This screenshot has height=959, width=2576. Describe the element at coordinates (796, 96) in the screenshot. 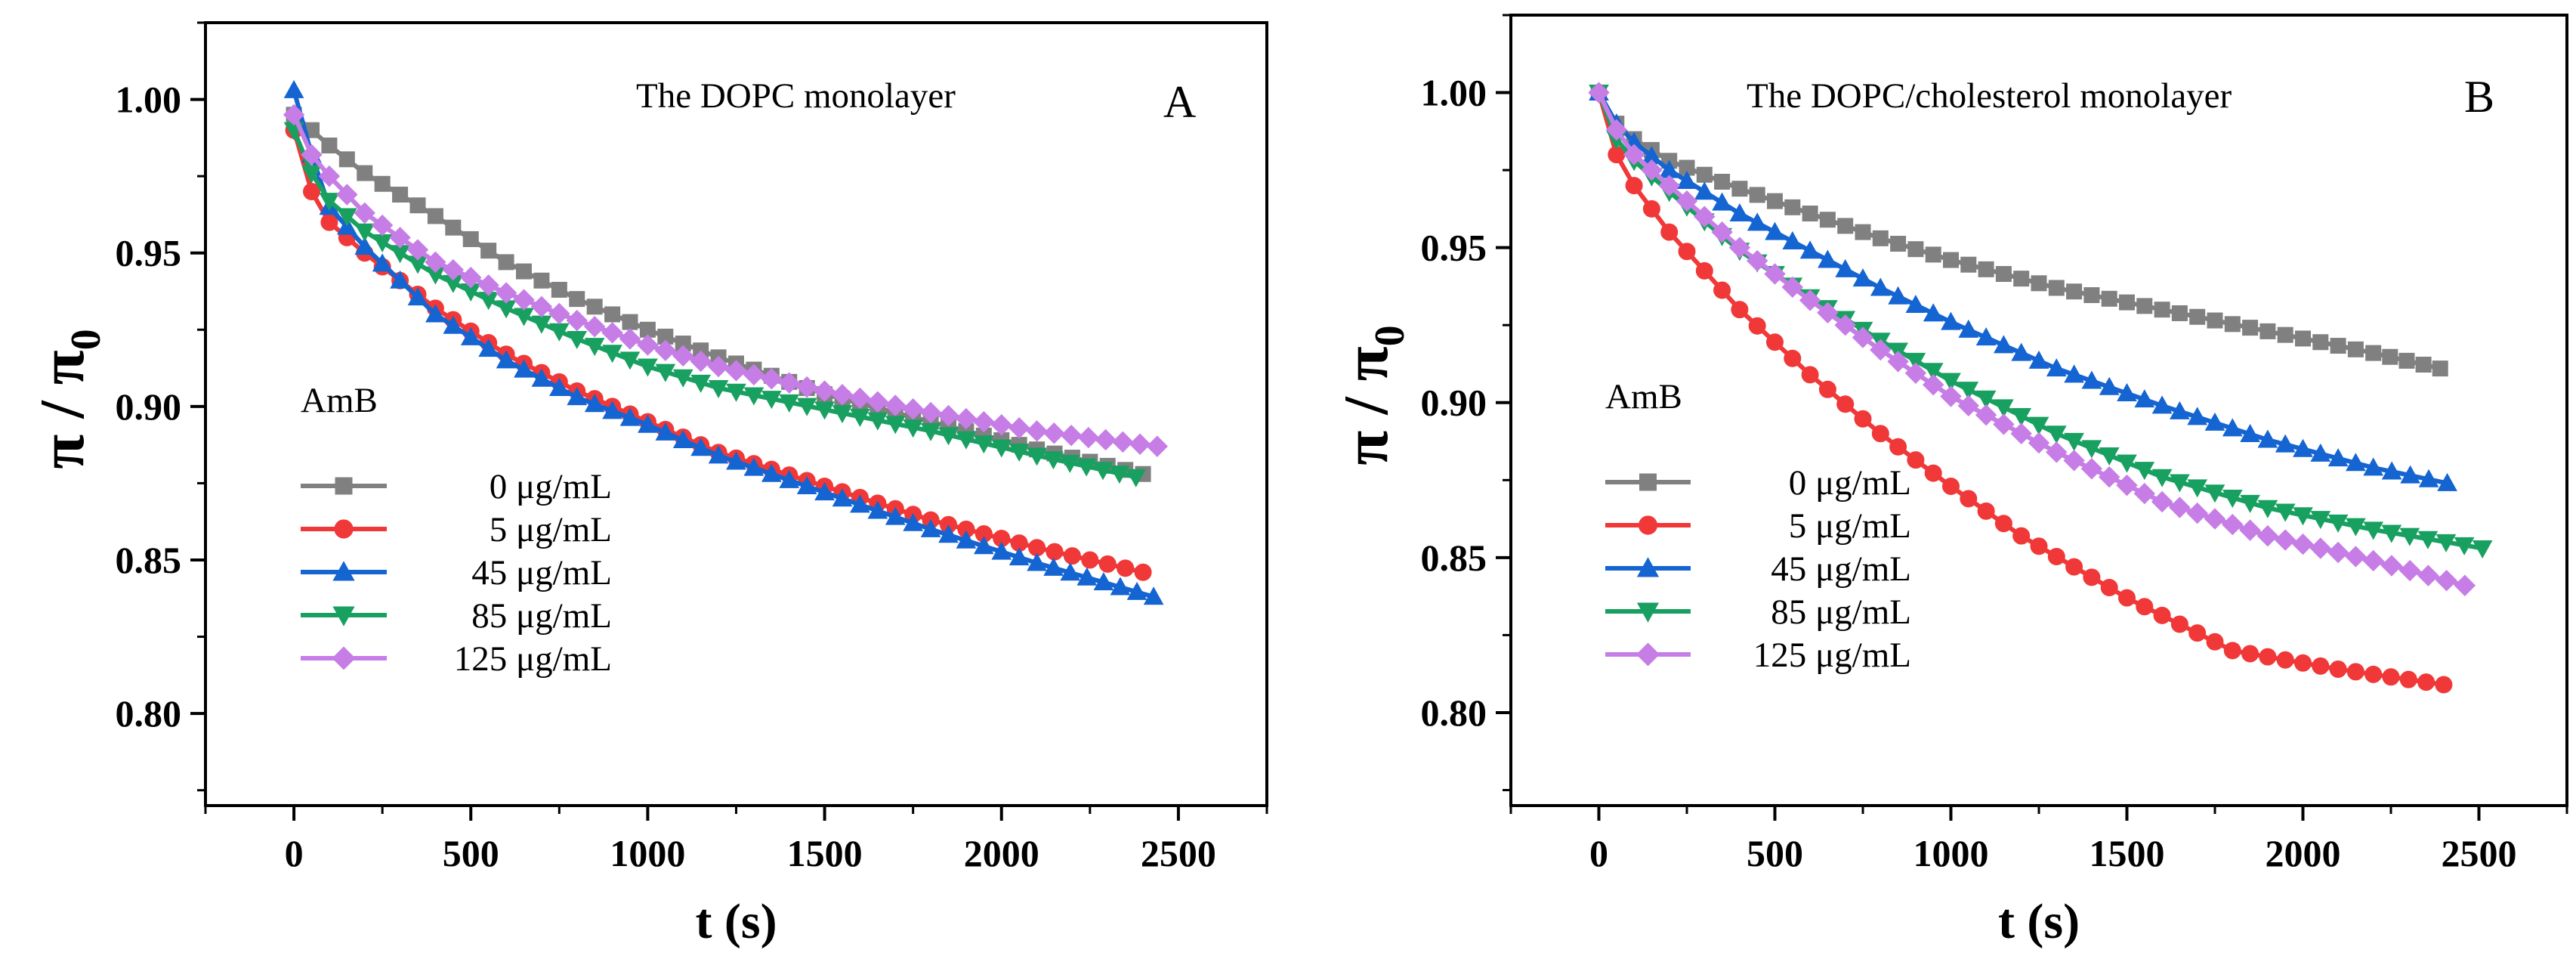

I see `panel-annotation: The DOPC monolayer` at that location.